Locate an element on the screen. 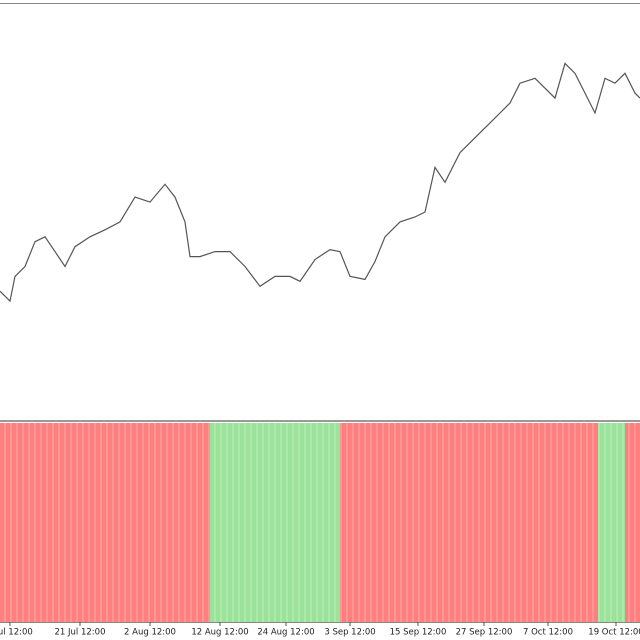 The width and height of the screenshot is (640, 640). x-tick-label: 21 Jul 12:00 is located at coordinates (80, 633).